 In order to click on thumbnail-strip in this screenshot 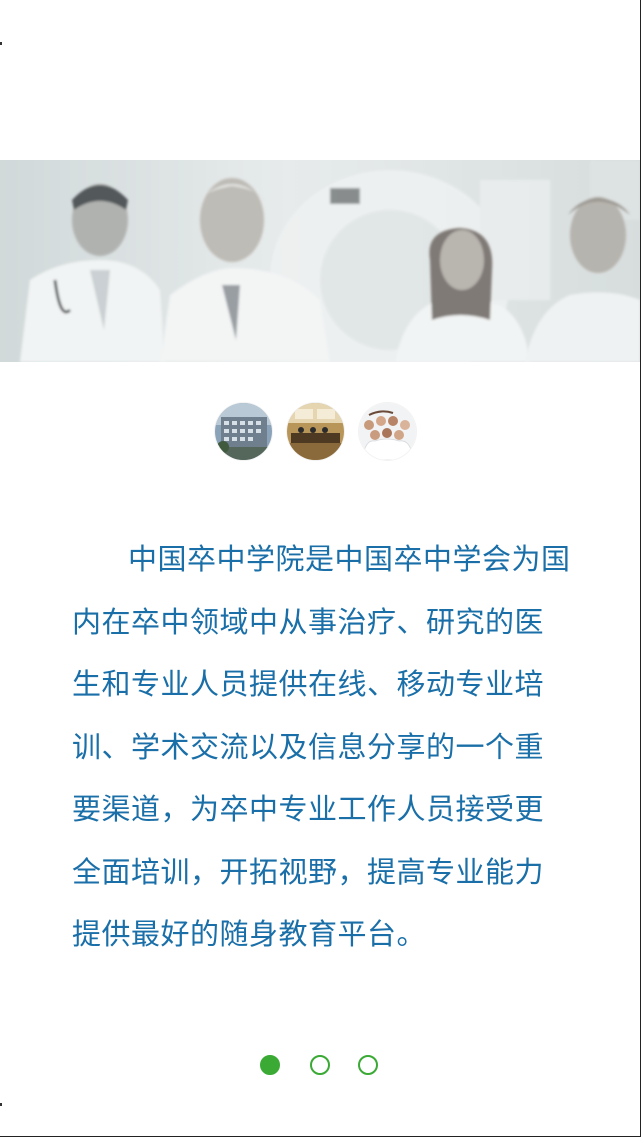, I will do `click(316, 431)`.